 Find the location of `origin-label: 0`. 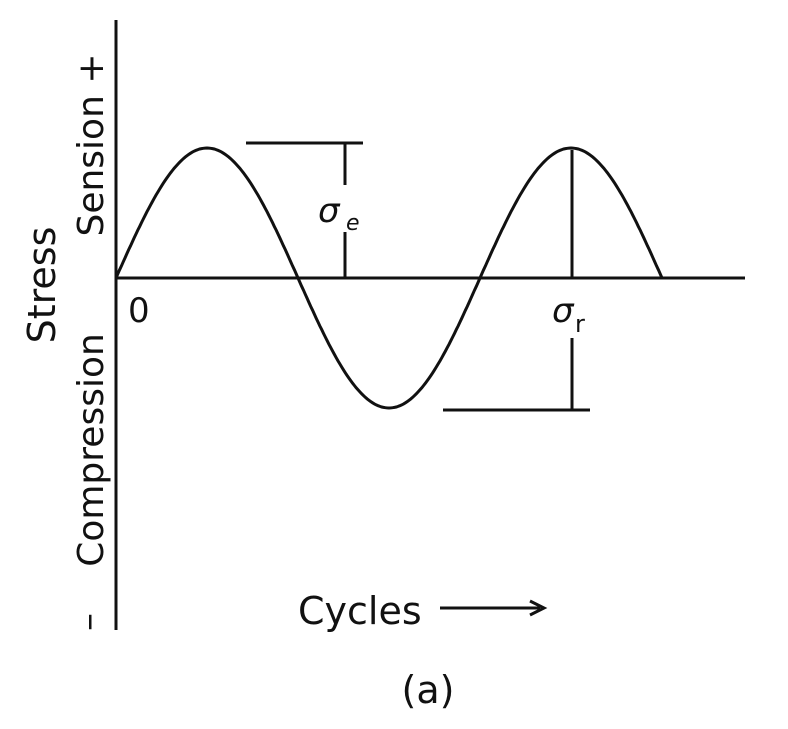

origin-label: 0 is located at coordinates (139, 311).